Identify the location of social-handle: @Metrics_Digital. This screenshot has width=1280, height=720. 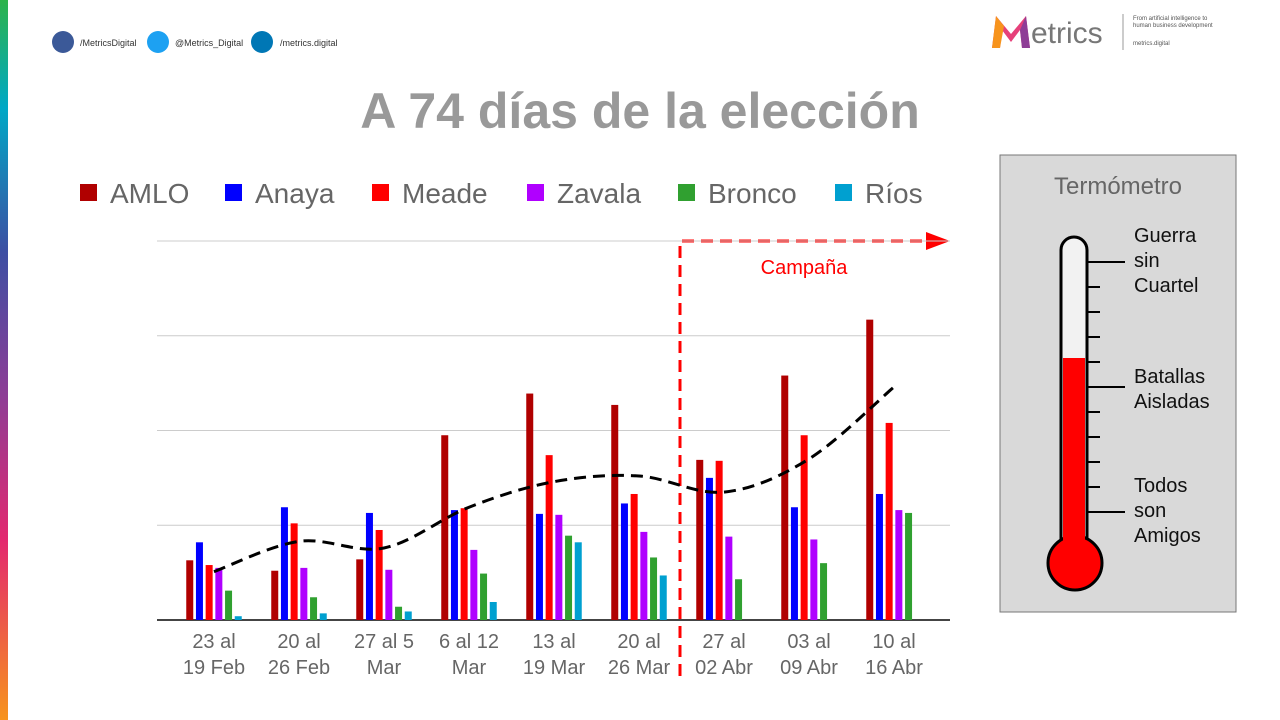
(209, 43).